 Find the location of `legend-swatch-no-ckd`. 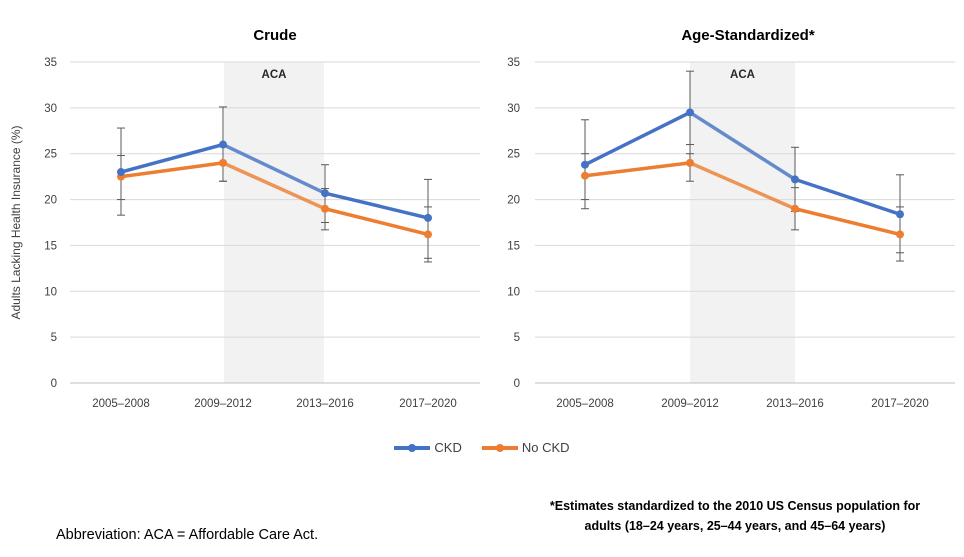

legend-swatch-no-ckd is located at coordinates (499, 448).